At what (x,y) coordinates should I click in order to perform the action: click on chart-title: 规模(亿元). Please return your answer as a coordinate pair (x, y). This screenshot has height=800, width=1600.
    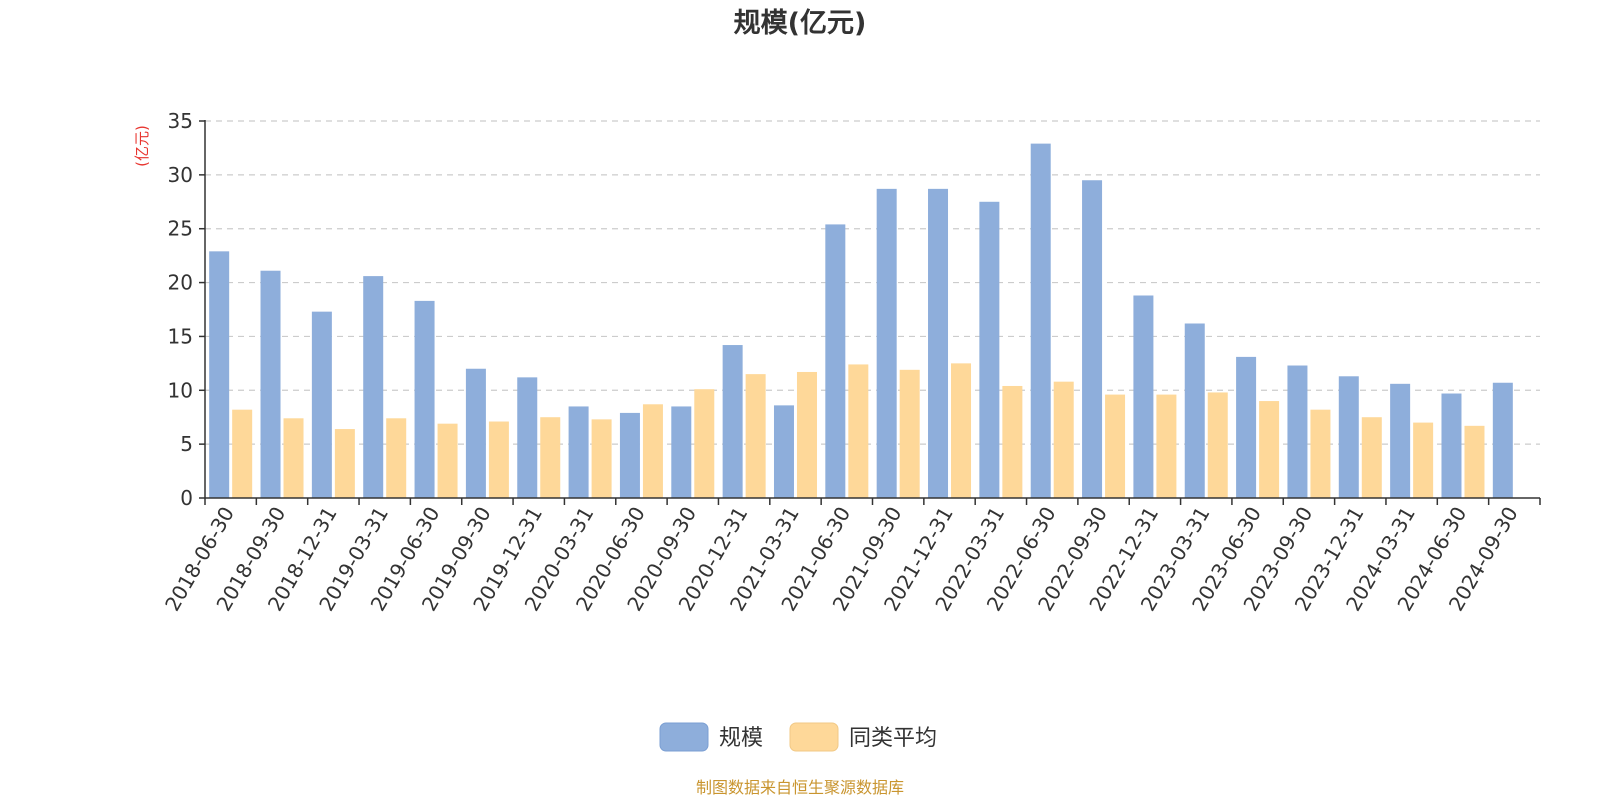
    Looking at the image, I should click on (800, 23).